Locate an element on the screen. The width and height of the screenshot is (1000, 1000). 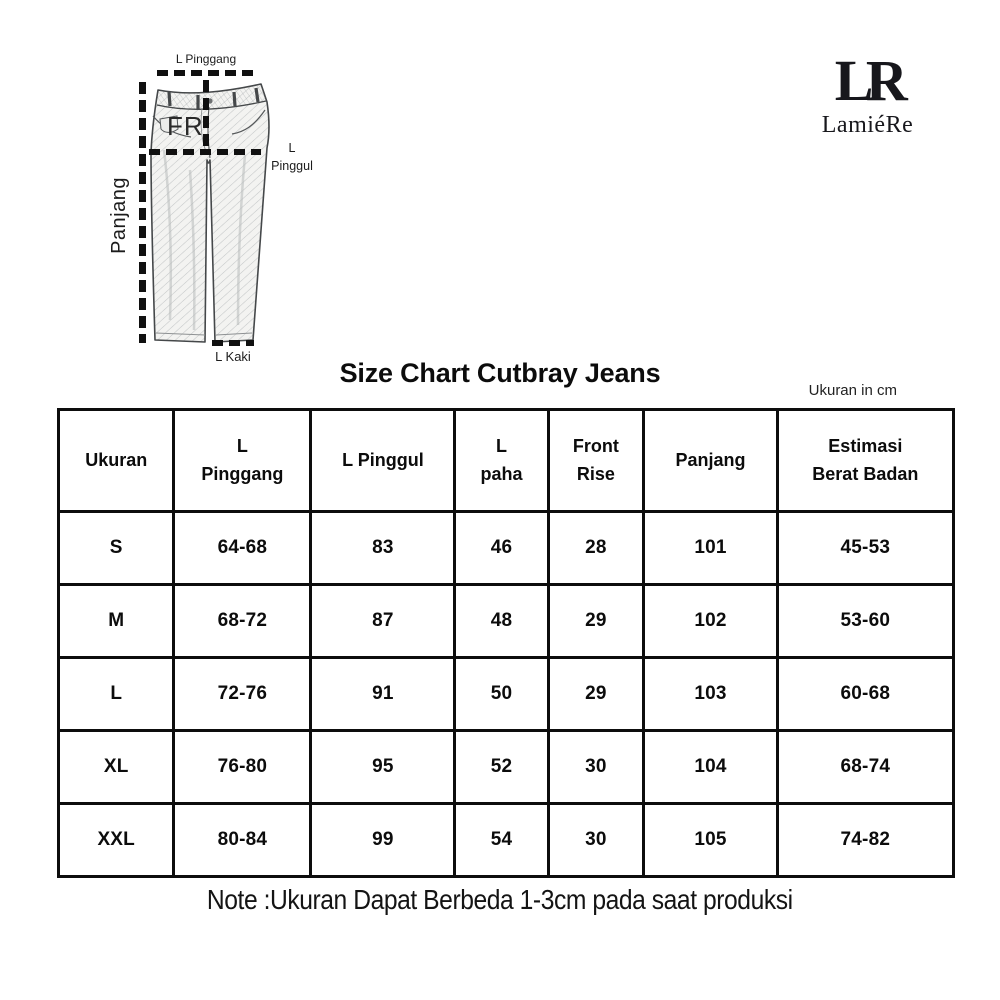
col-header-berat-badan: Estimasi Berat Badan is located at coordinates (865, 460).